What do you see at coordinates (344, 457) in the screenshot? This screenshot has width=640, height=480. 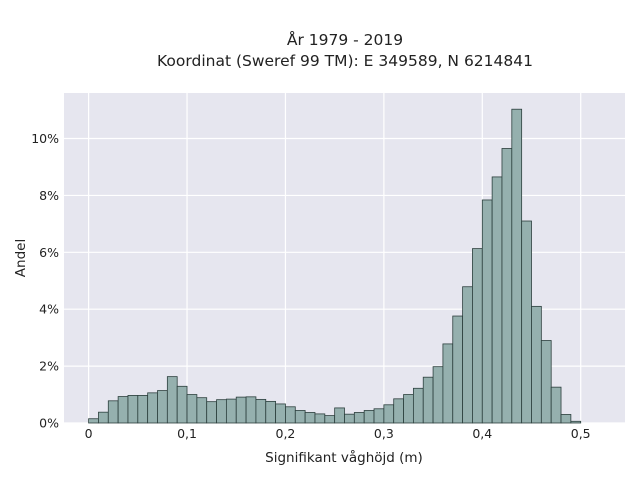 I see `x-axis-label: Signifikant våghöjd (m)` at bounding box center [344, 457].